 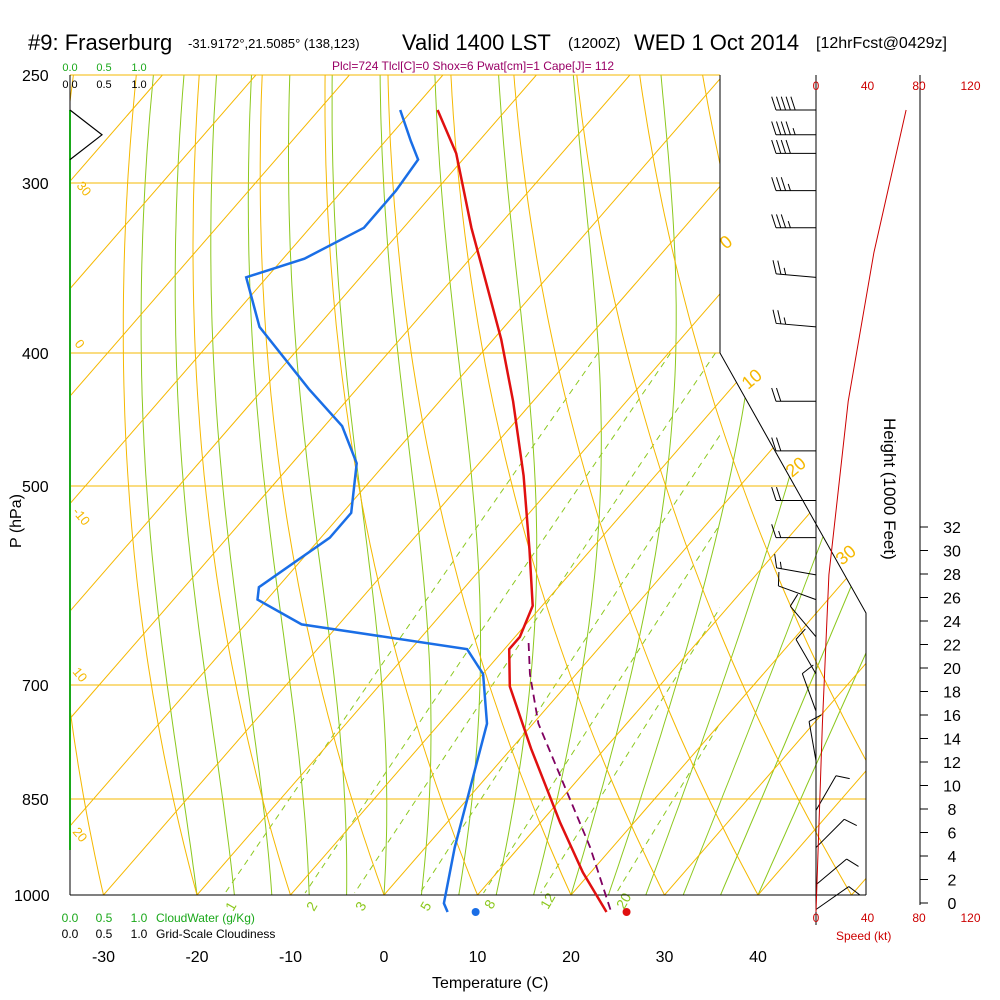 What do you see at coordinates (868, 918) in the screenshot?
I see `speed-tick-bottom: 40` at bounding box center [868, 918].